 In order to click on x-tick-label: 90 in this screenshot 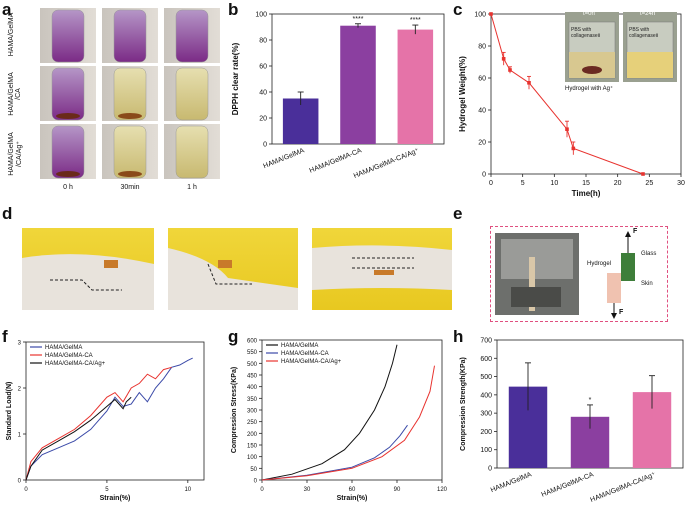, I will do `click(397, 490)`.